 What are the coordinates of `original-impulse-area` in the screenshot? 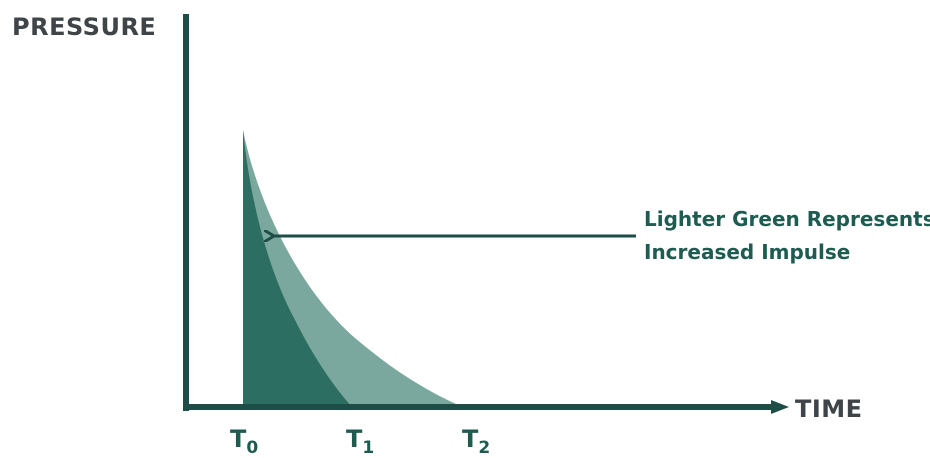 It's located at (297, 268).